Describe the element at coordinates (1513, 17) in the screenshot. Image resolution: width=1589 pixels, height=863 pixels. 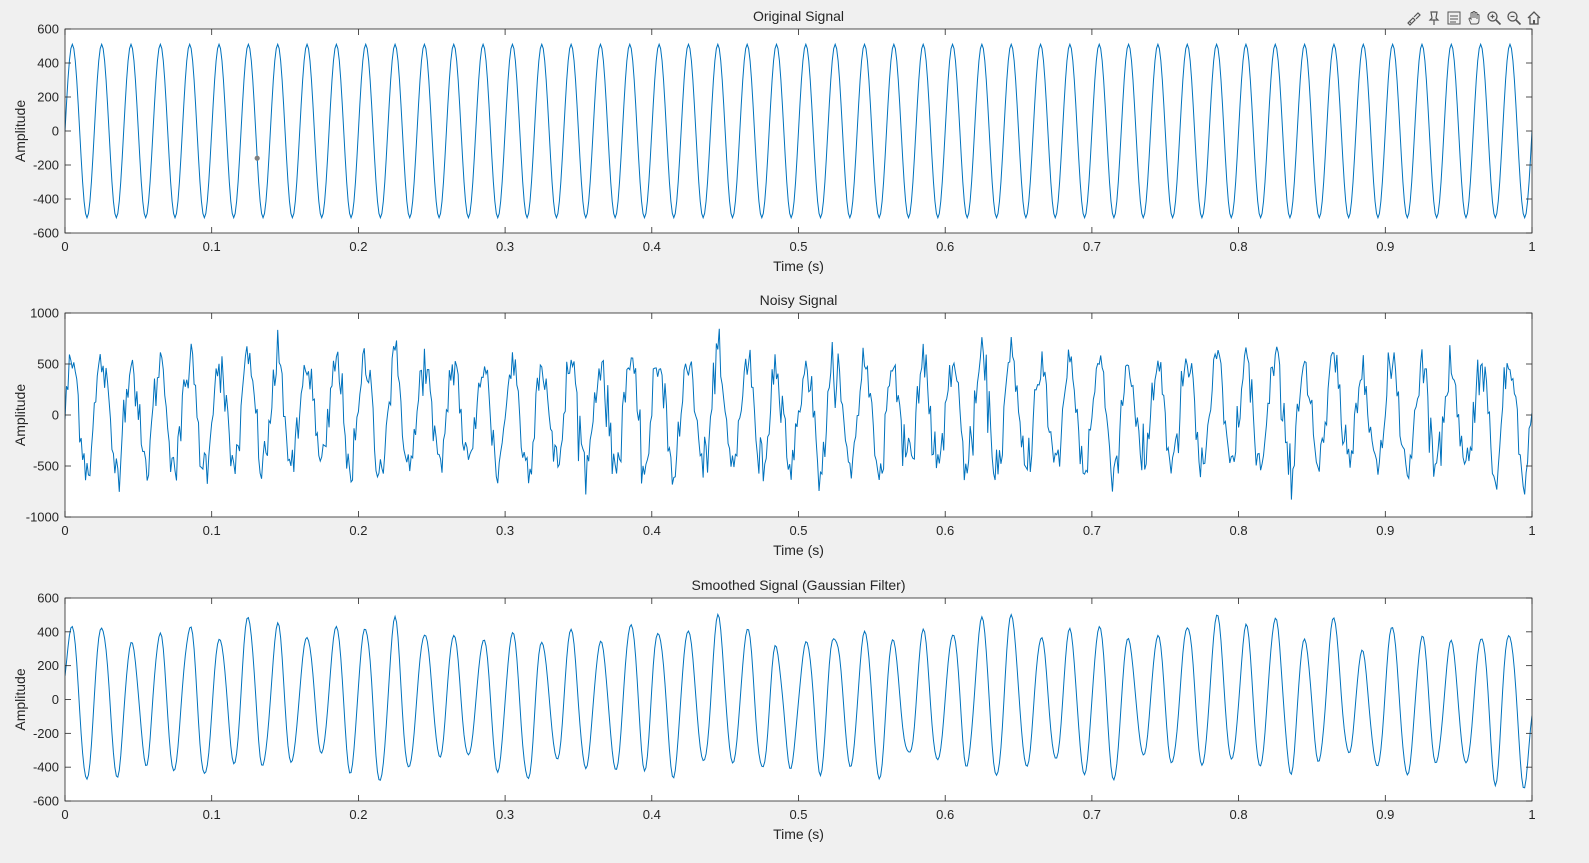
I see `zoom-out-icon` at that location.